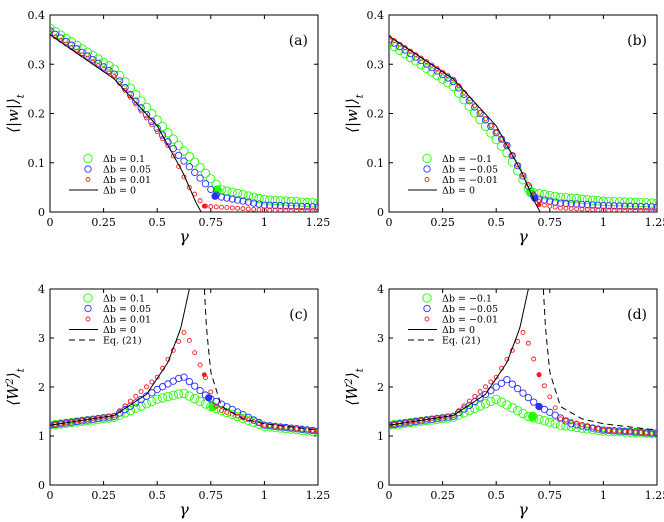  Describe the element at coordinates (459, 357) in the screenshot. I see `zero-db-curve` at that location.